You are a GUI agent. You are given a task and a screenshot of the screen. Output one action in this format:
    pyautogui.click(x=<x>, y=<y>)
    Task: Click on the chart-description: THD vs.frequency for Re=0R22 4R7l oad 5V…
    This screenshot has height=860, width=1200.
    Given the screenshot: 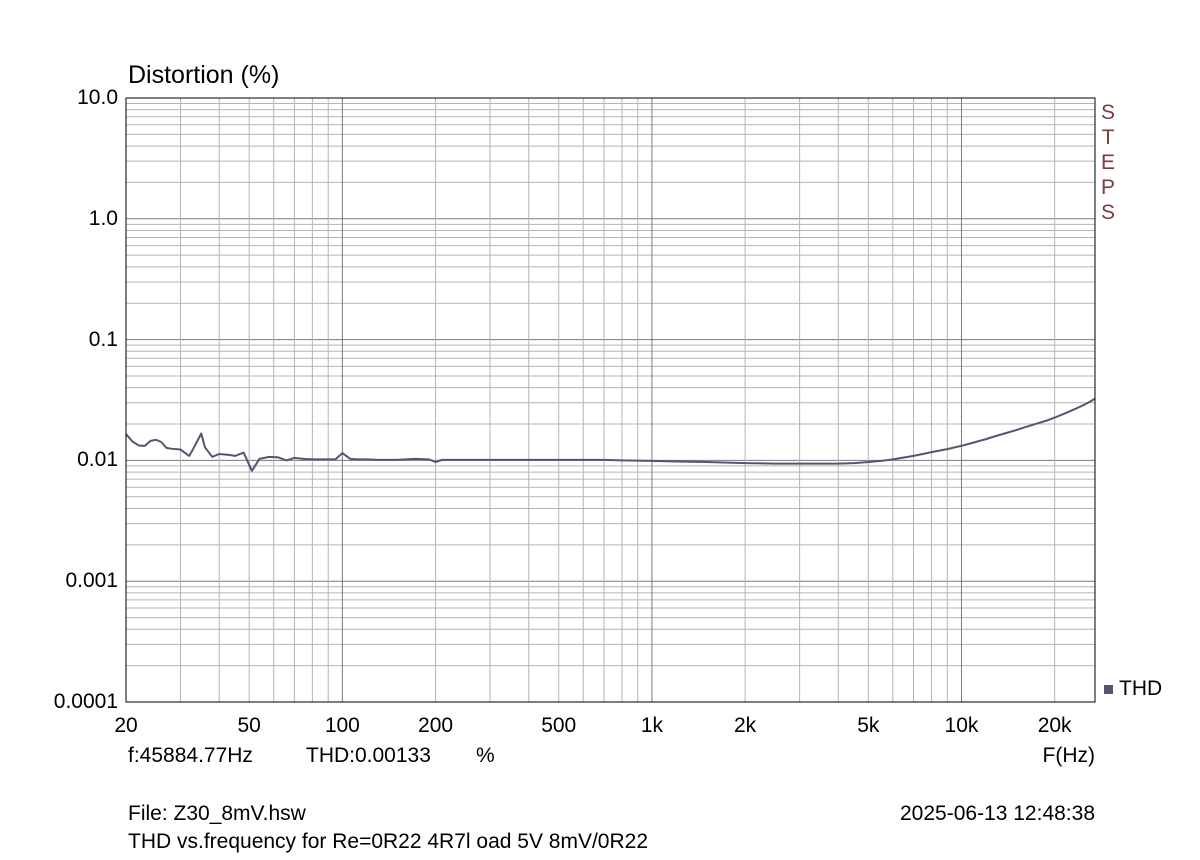 What is the action you would take?
    pyautogui.click(x=388, y=841)
    